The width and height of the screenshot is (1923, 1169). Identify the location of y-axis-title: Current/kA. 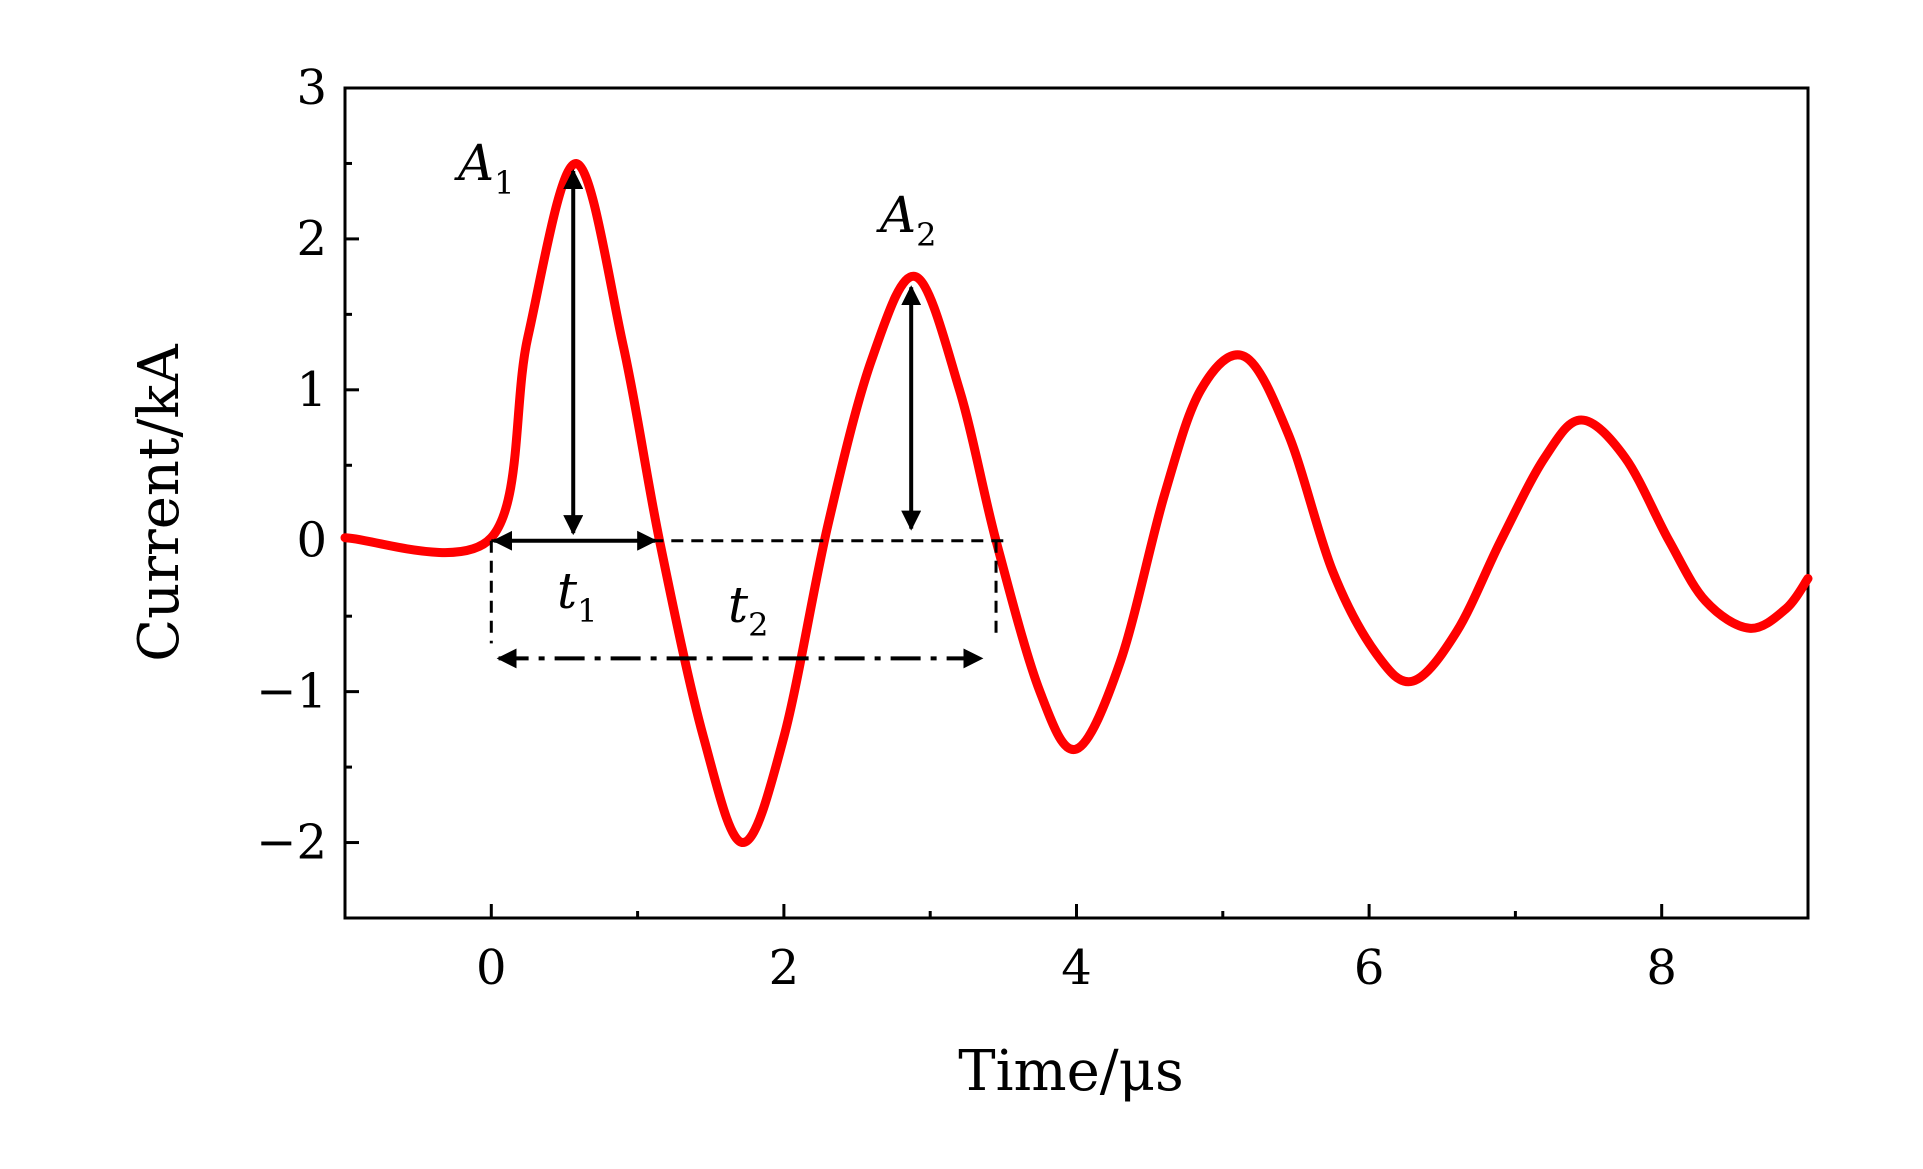
(159, 503).